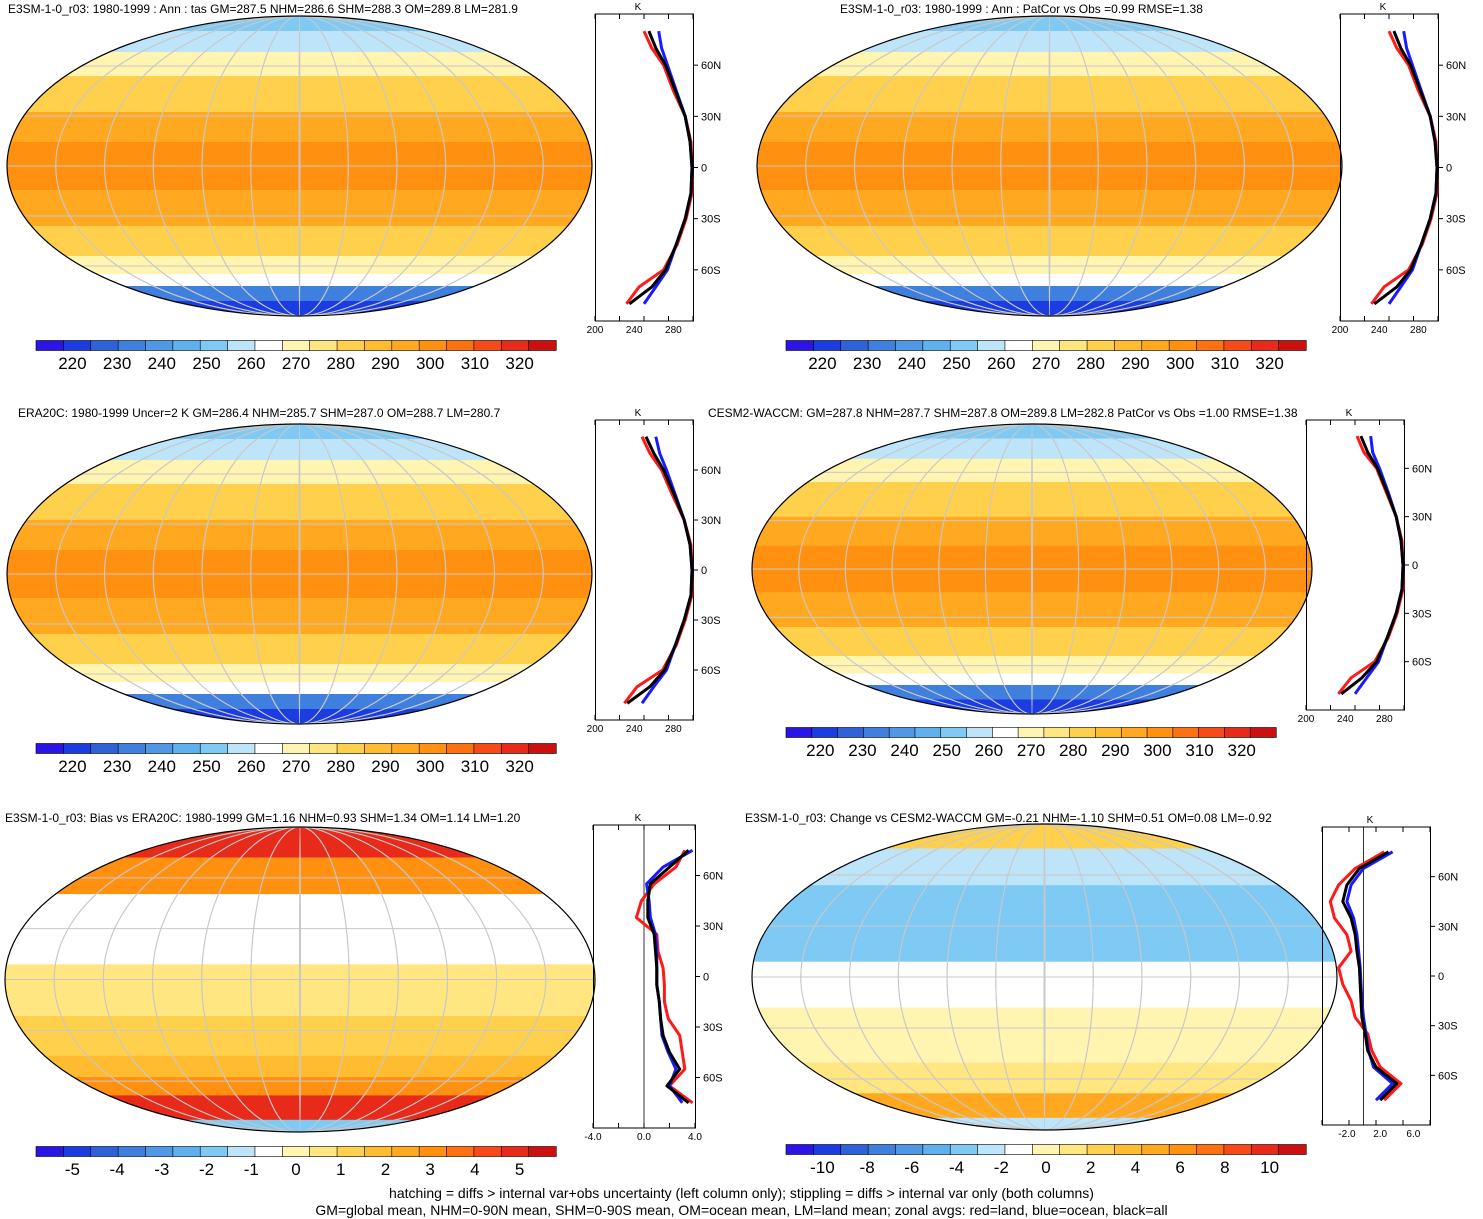 This screenshot has height=1219, width=1483. What do you see at coordinates (162, 363) in the screenshot?
I see `colorbar-tick-label: 240` at bounding box center [162, 363].